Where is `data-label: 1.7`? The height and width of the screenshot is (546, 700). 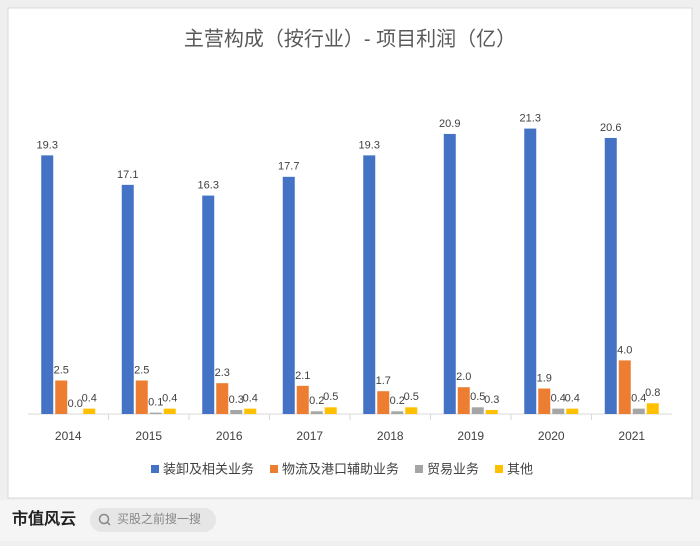
data-label: 1.7 is located at coordinates (383, 381).